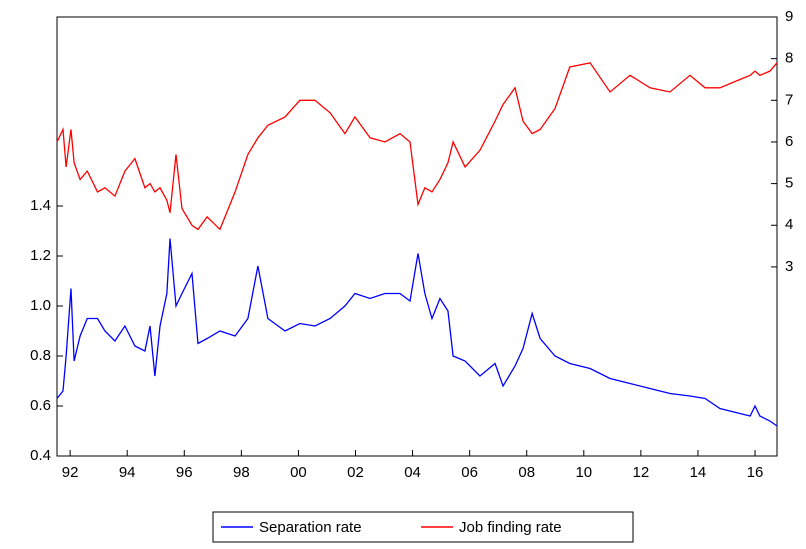  What do you see at coordinates (40, 305) in the screenshot?
I see `y-tick-label: 1.0` at bounding box center [40, 305].